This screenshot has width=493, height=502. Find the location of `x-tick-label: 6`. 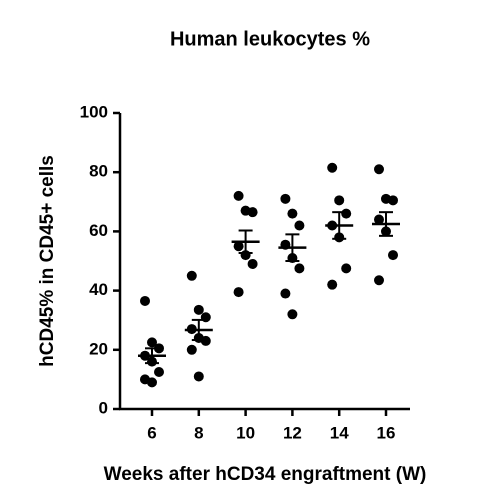

x-tick-label: 6 is located at coordinates (151, 432).